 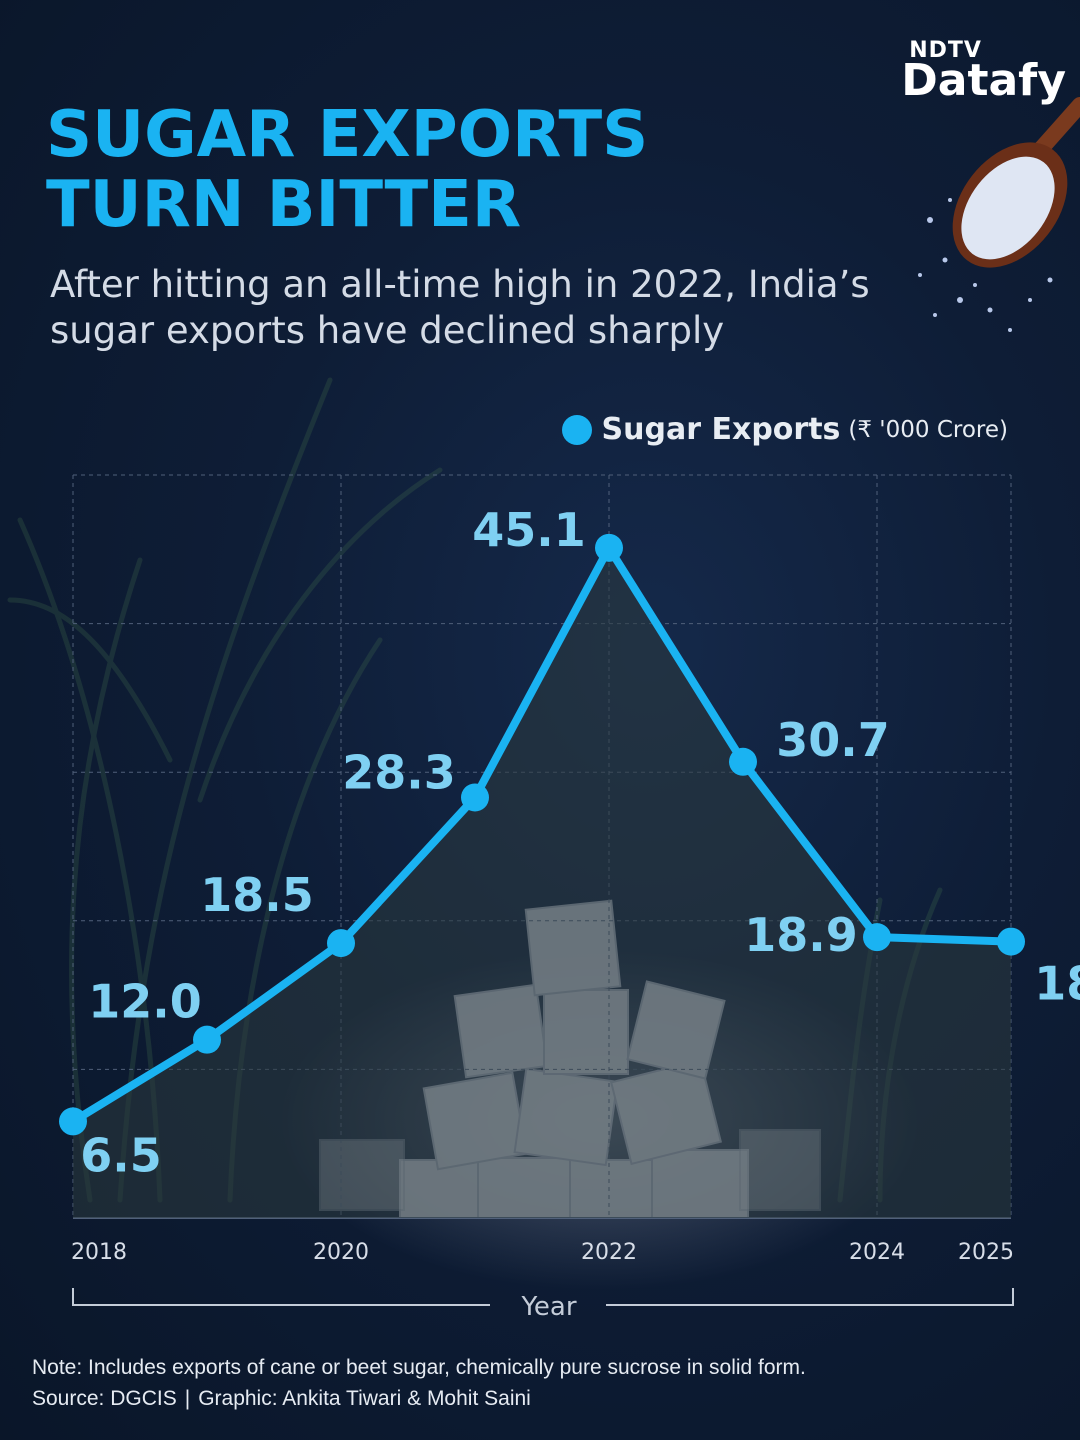 What do you see at coordinates (364, 1398) in the screenshot?
I see `footer-credit: Graphic: Ankita Tiwari & Mohit Saini` at bounding box center [364, 1398].